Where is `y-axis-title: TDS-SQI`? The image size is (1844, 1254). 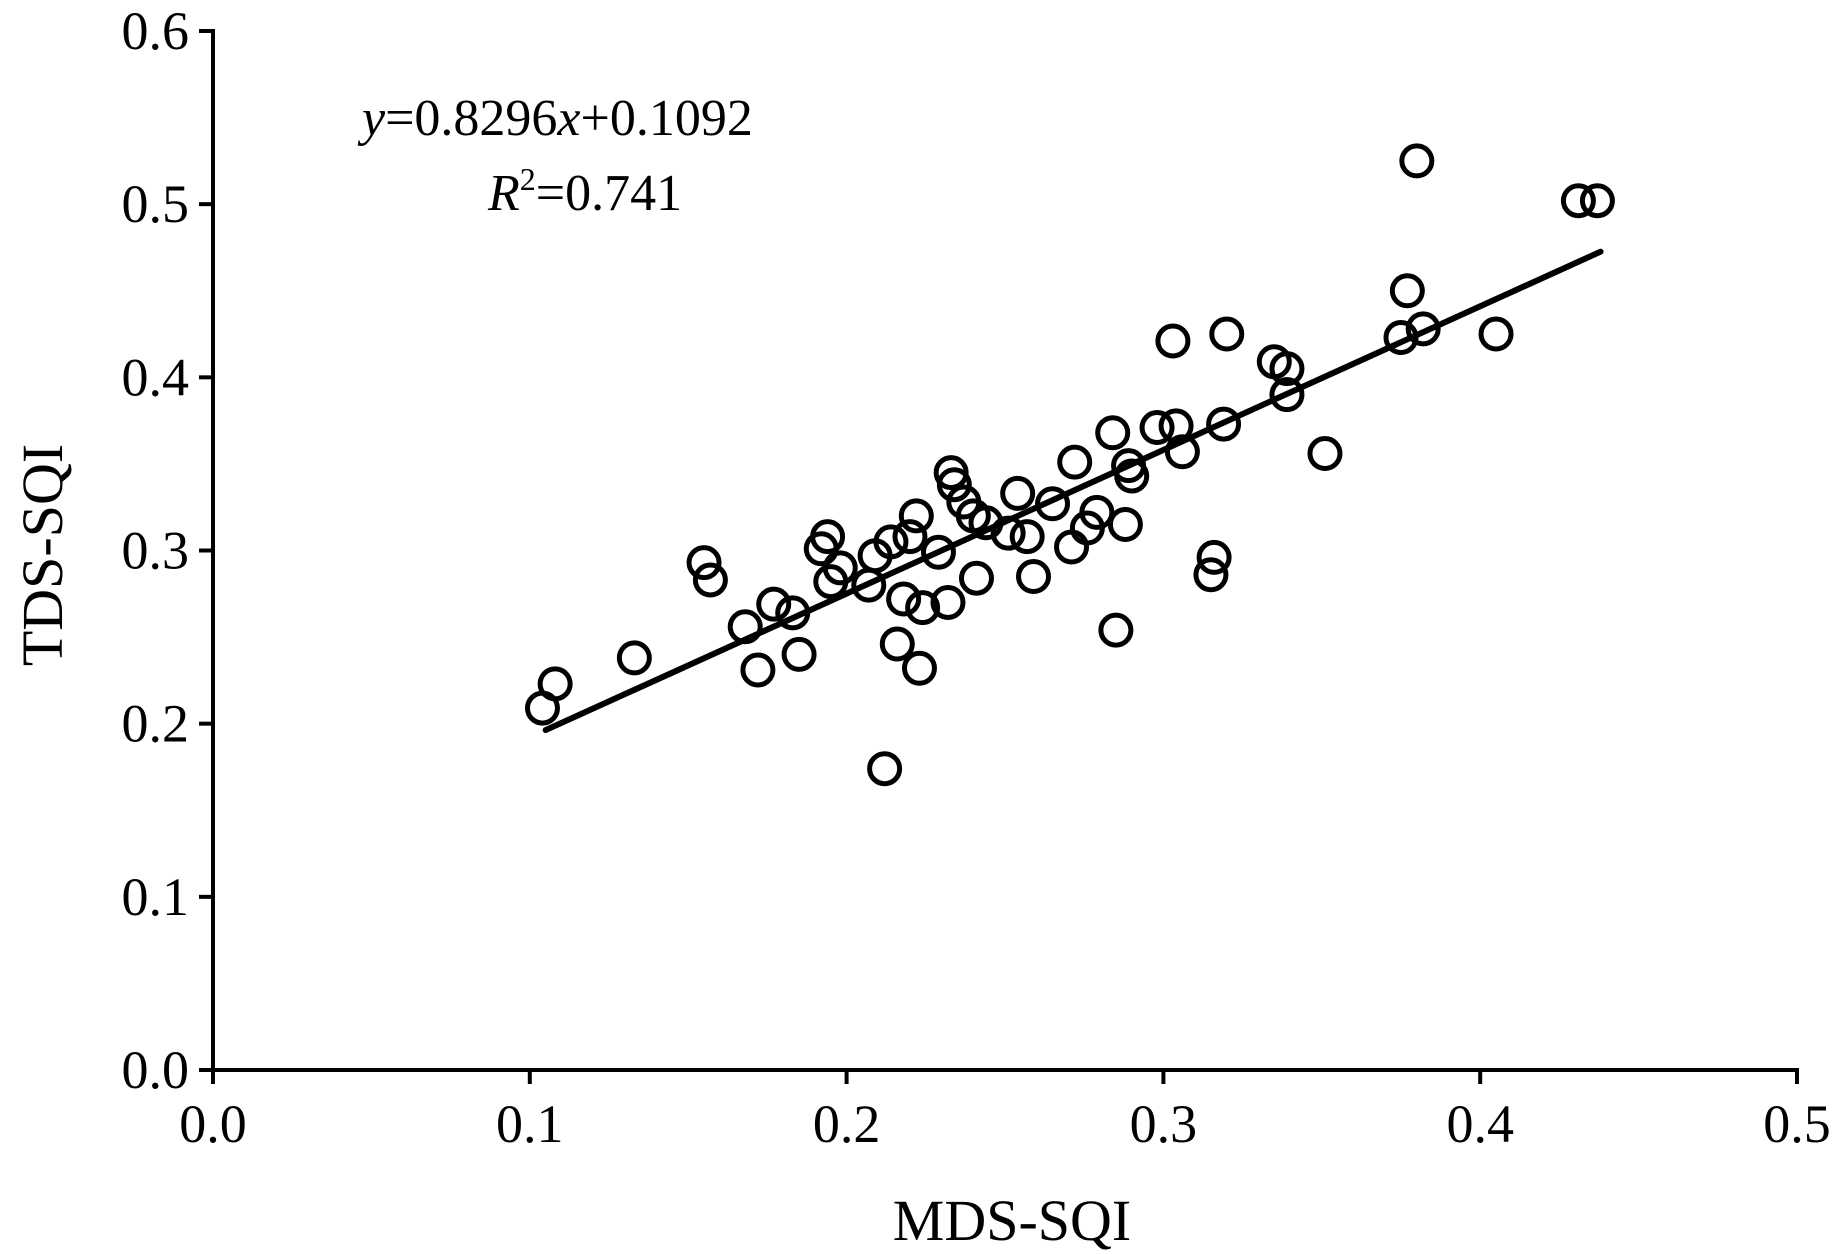
y-axis-title: TDS-SQI is located at coordinates (42, 555).